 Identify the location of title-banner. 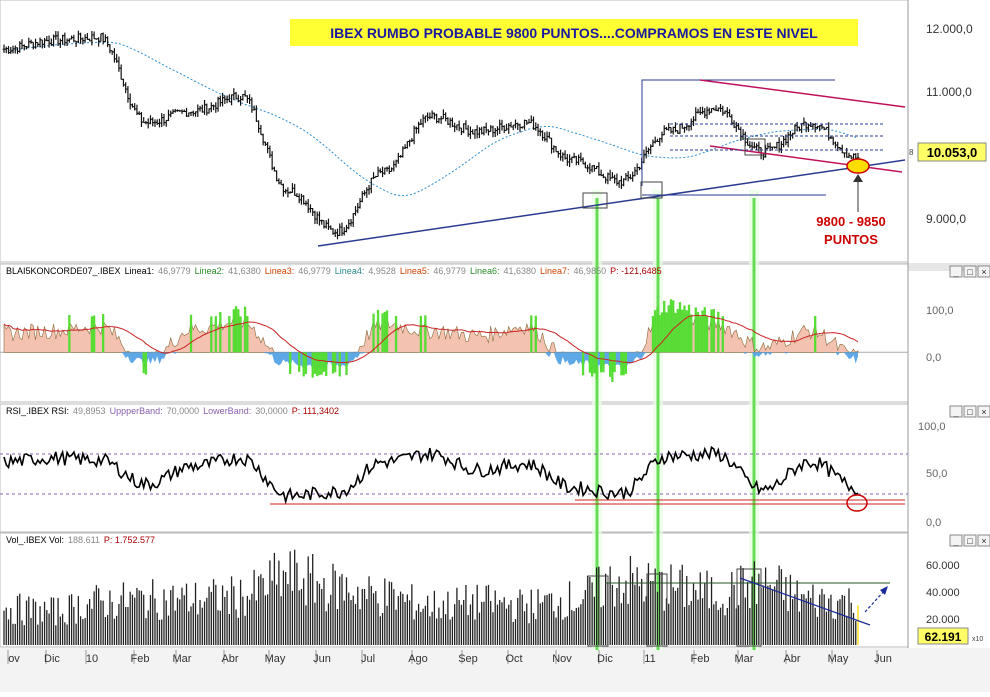
(574, 32).